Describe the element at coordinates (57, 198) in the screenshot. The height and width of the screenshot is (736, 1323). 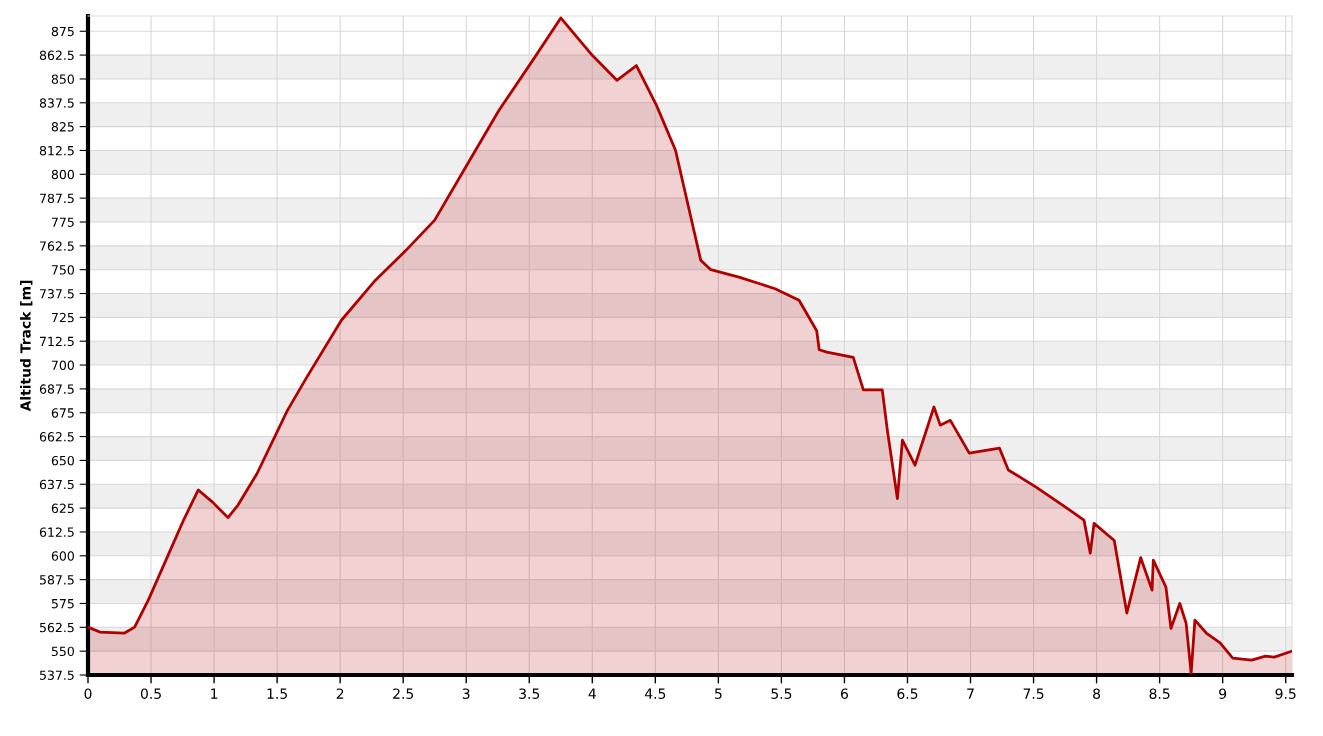
I see `y-tick-label: 787.5` at that location.